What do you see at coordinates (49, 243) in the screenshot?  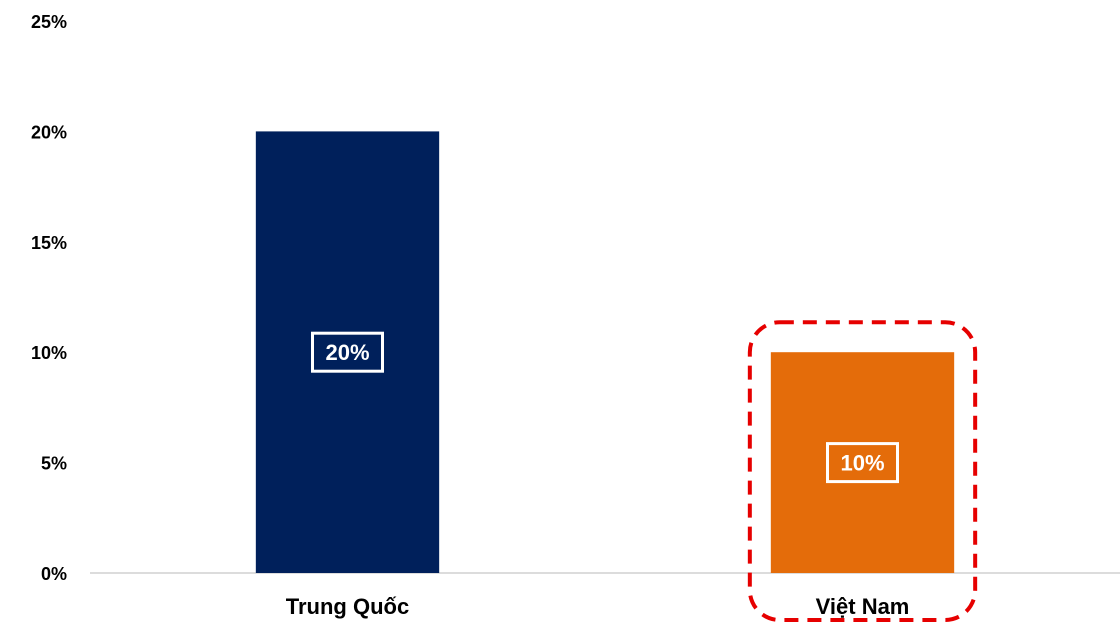 I see `y-tick-label: 15%` at bounding box center [49, 243].